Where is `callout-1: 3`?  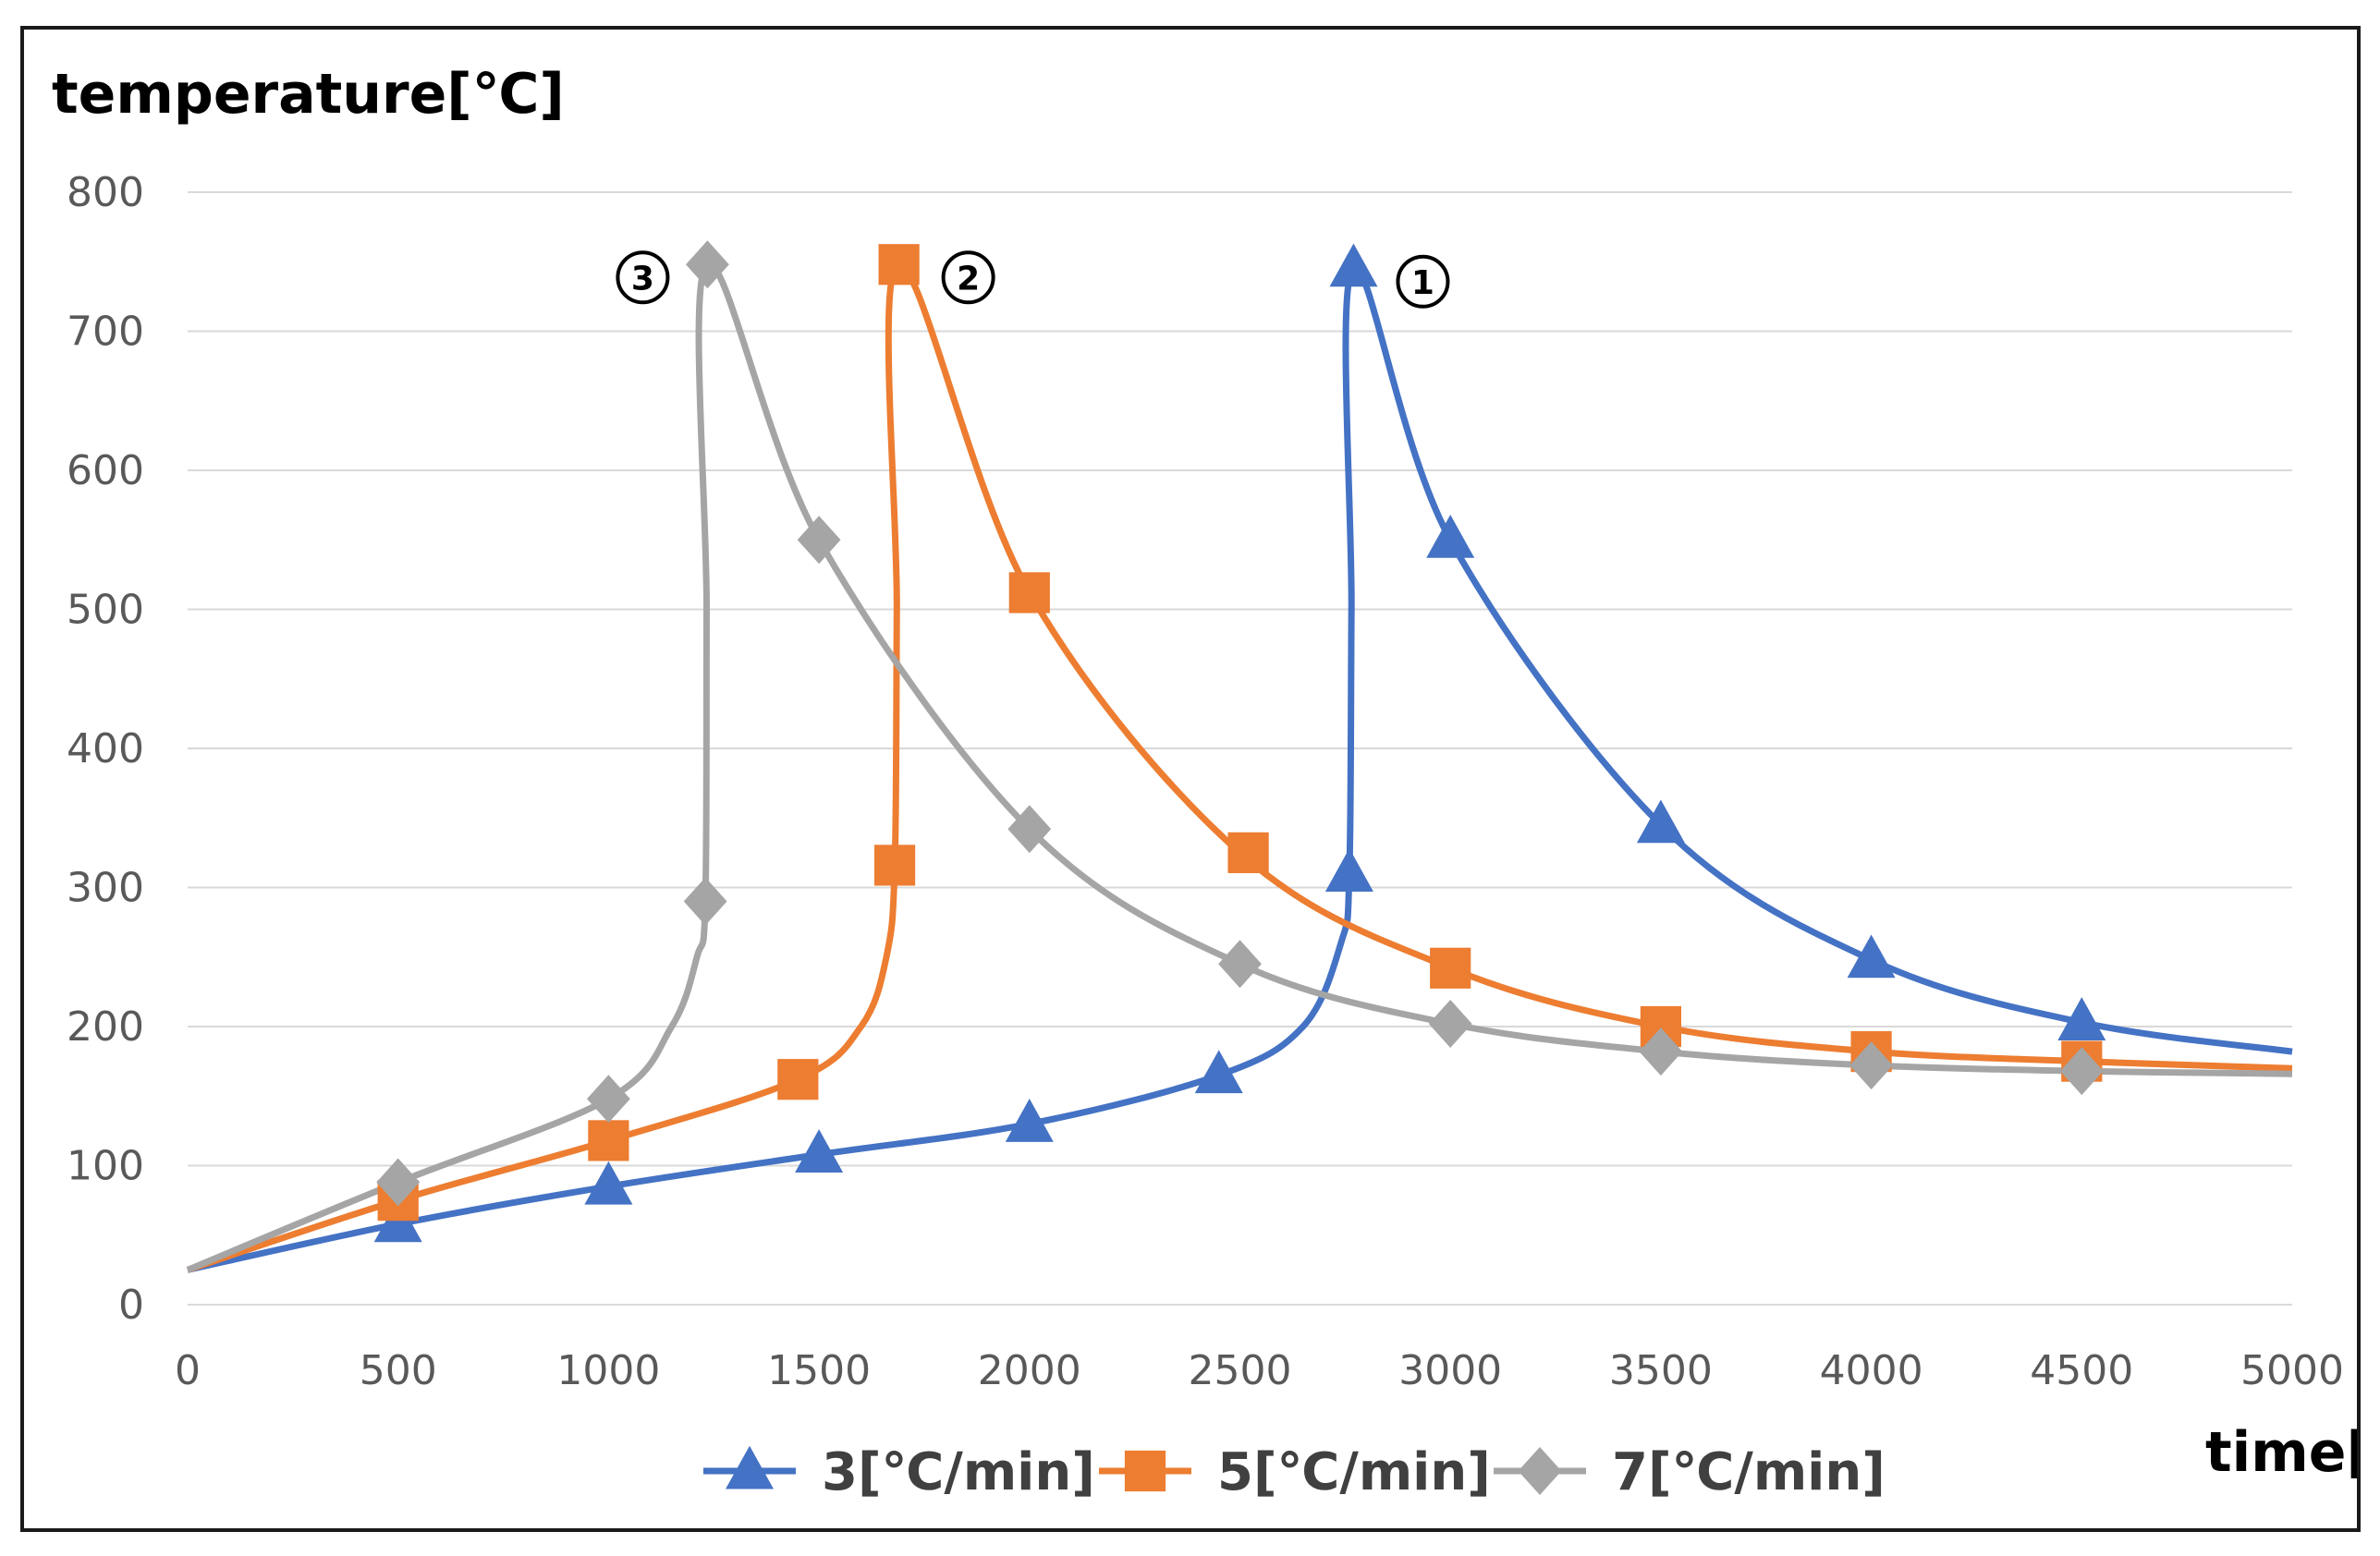
callout-1: 3 is located at coordinates (643, 277).